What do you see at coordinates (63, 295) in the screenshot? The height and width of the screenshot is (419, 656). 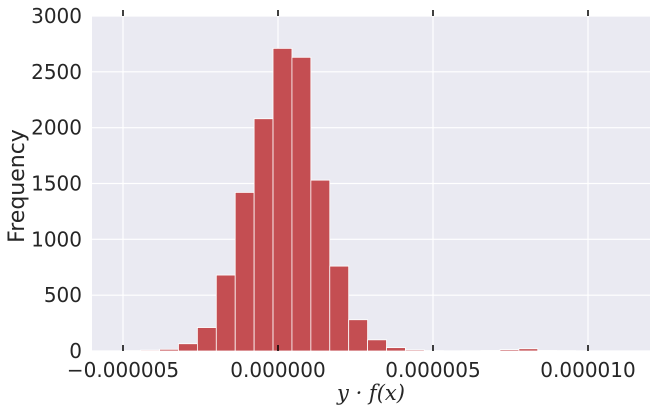 I see `y-tick-label: 500` at bounding box center [63, 295].